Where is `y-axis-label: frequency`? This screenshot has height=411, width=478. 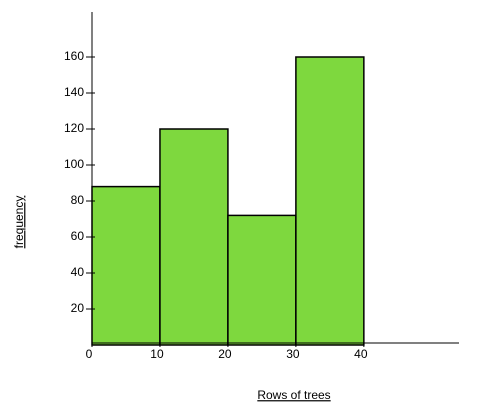
y-axis-label: frequency is located at coordinates (19, 222).